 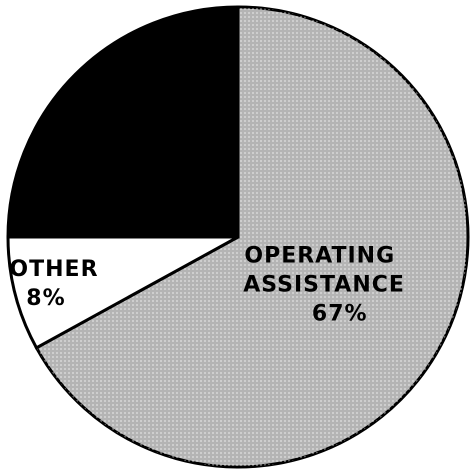 I want to click on slice-label: OTHER, so click(x=53, y=269).